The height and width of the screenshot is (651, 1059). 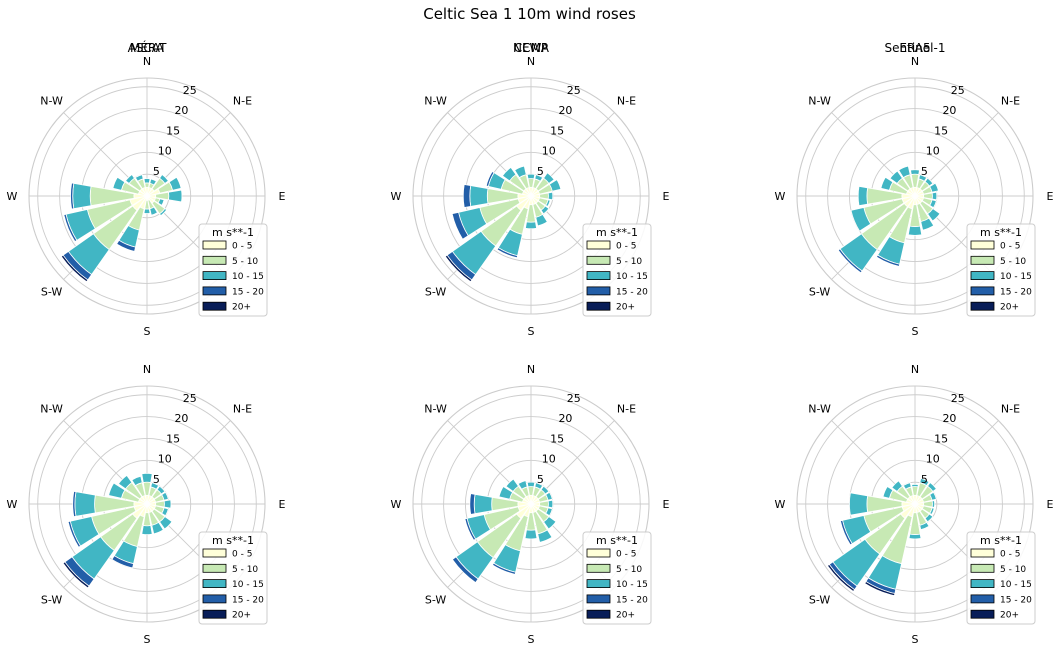 I want to click on panel-title: NEWA, so click(x=531, y=48).